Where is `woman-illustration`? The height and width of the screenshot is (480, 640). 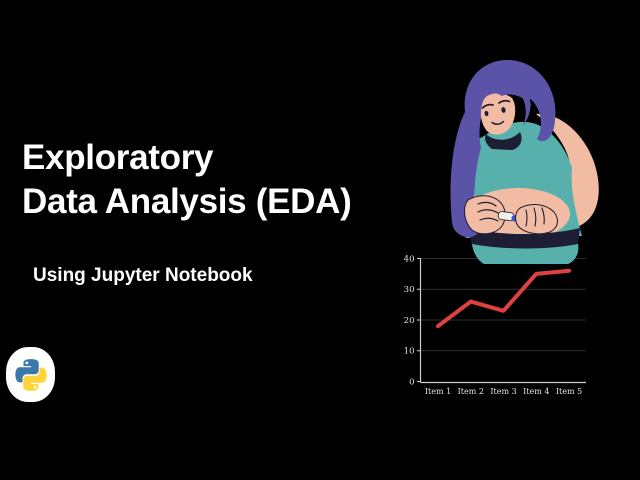 woman-illustration is located at coordinates (524, 161).